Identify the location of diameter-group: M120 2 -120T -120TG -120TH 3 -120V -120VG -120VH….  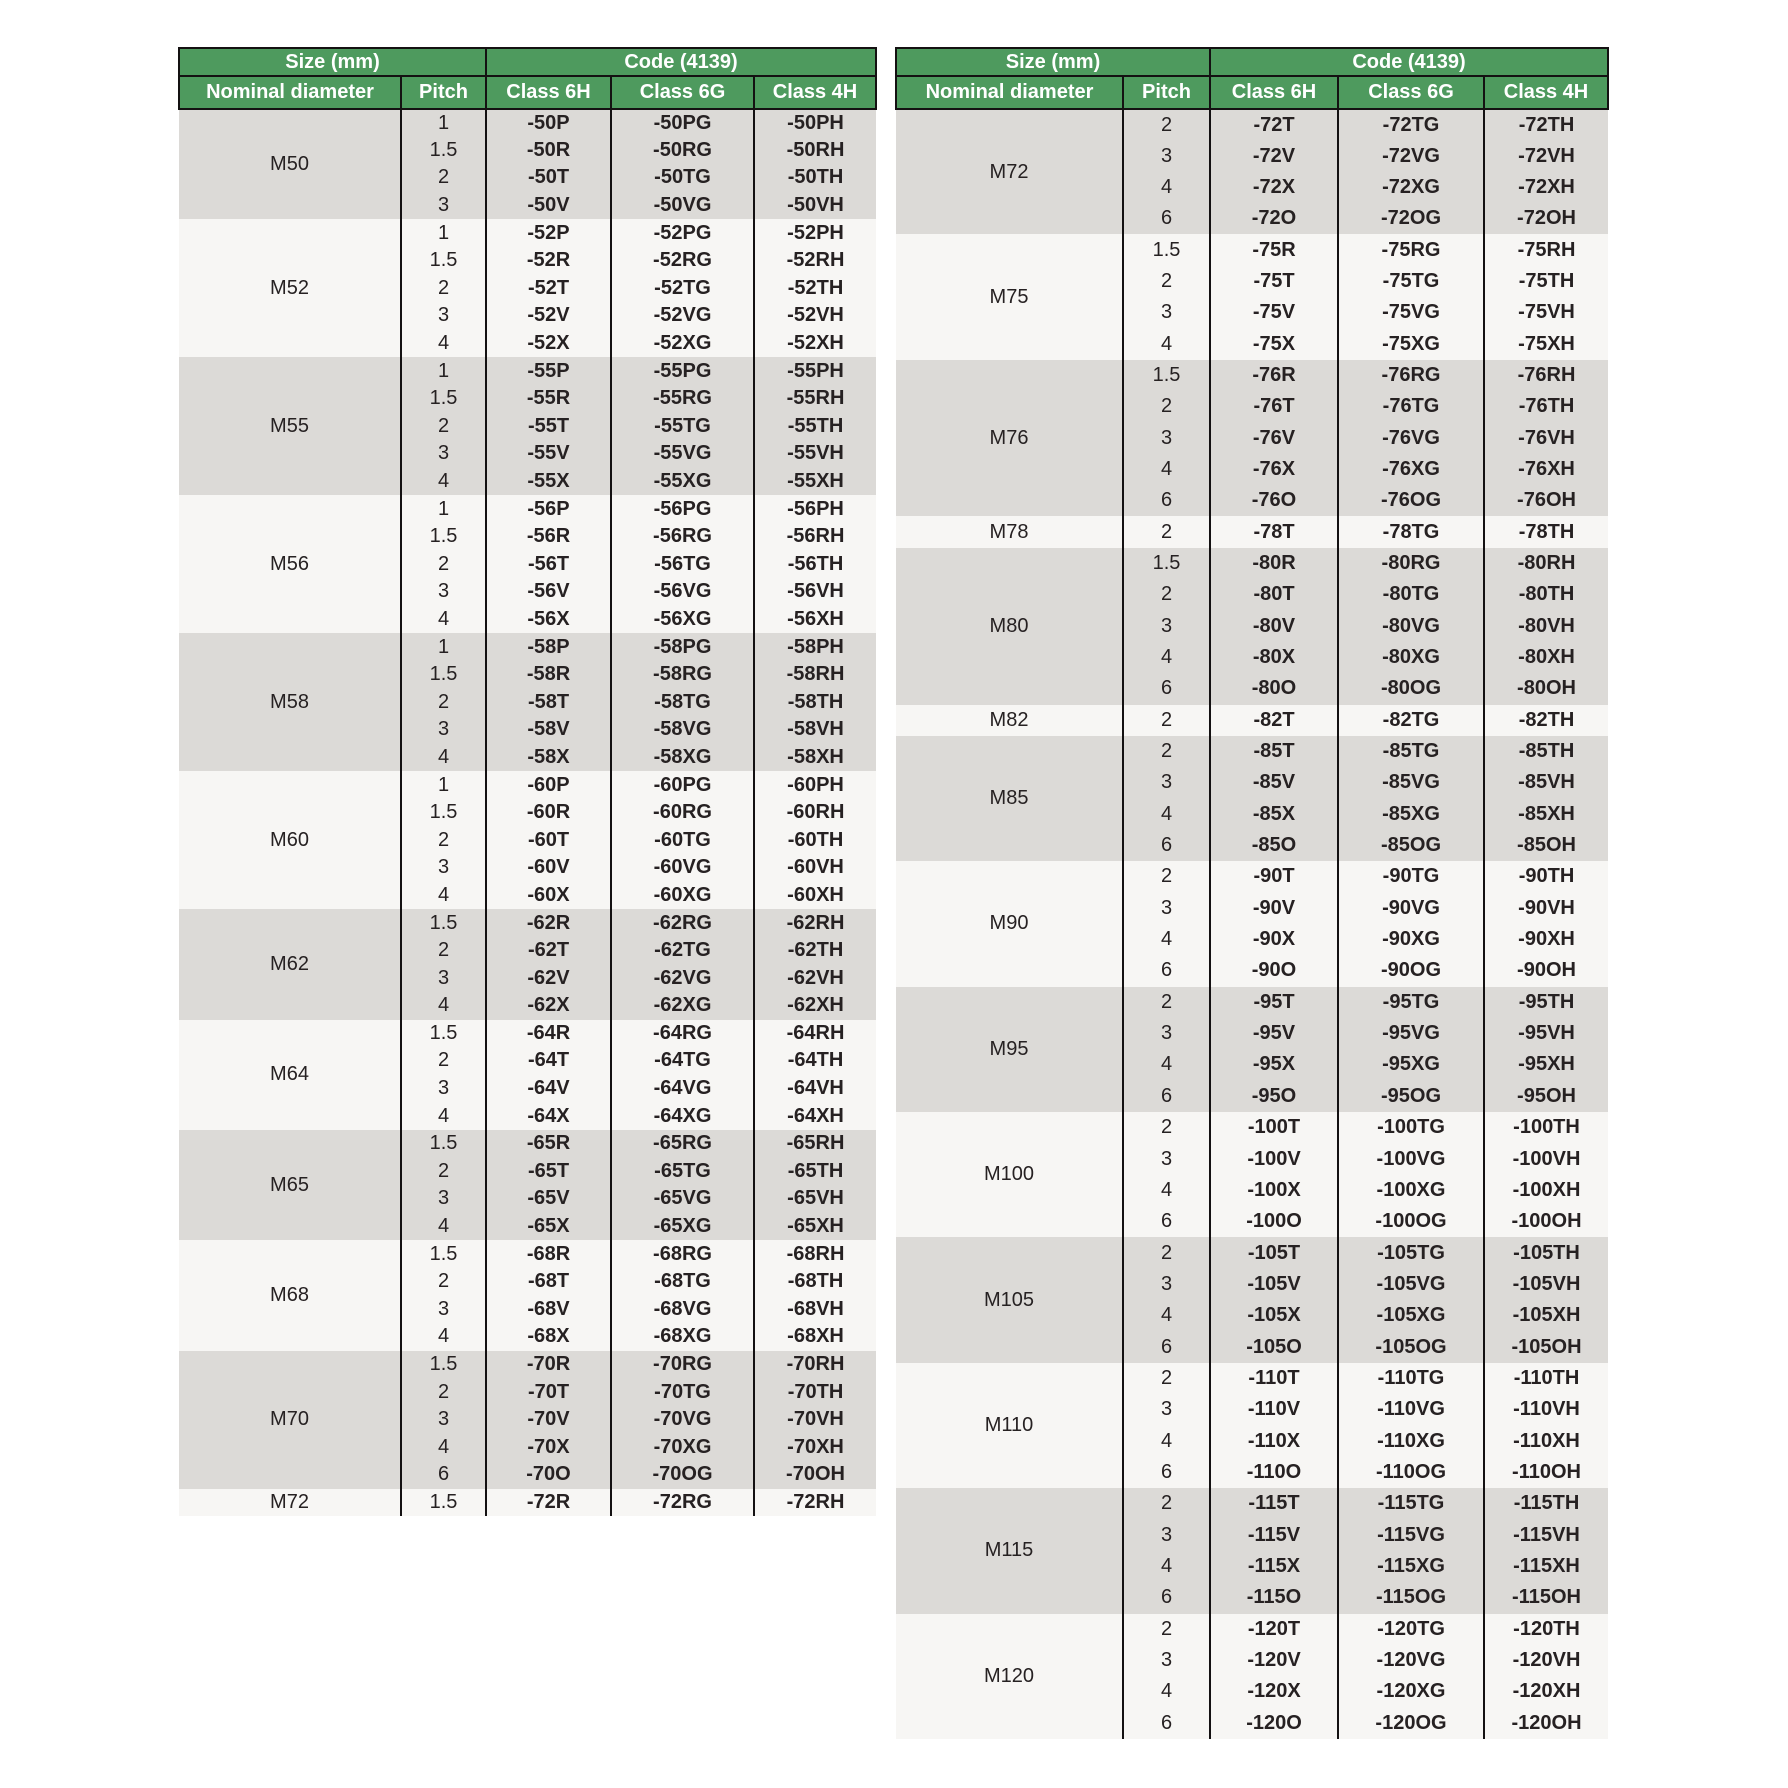
(1252, 1676).